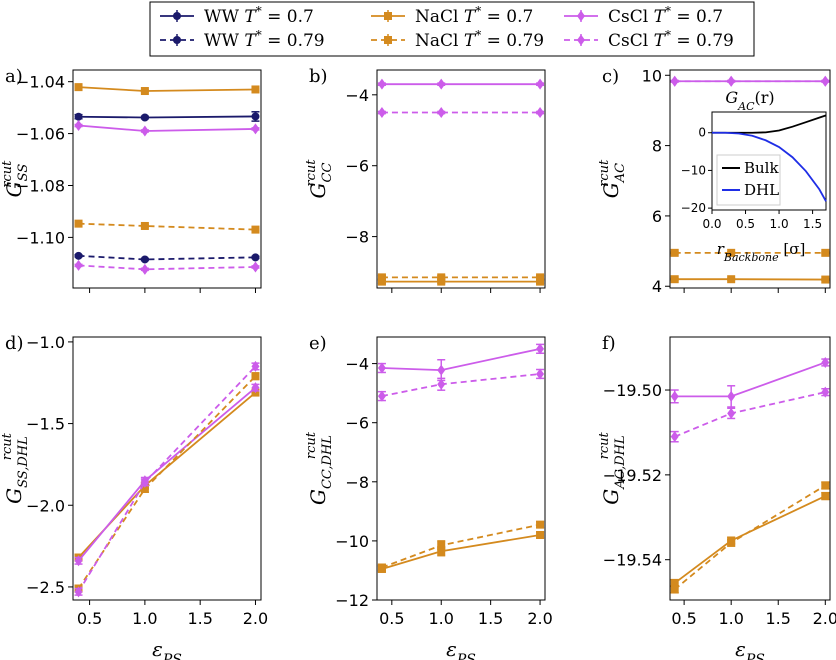 This screenshot has height=660, width=836. Describe the element at coordinates (40, 237) in the screenshot. I see `y-tick-label: −1.10` at that location.